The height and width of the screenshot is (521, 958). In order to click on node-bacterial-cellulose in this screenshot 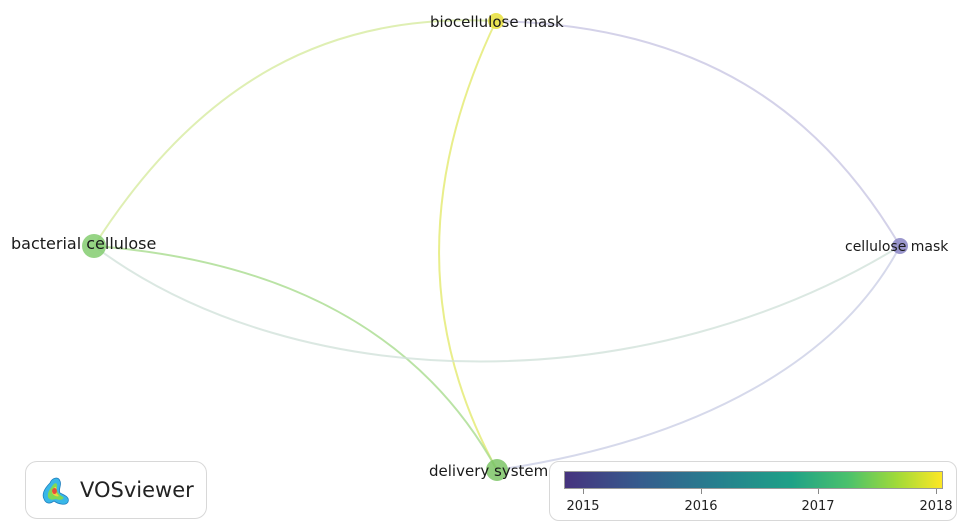, I will do `click(94, 246)`.